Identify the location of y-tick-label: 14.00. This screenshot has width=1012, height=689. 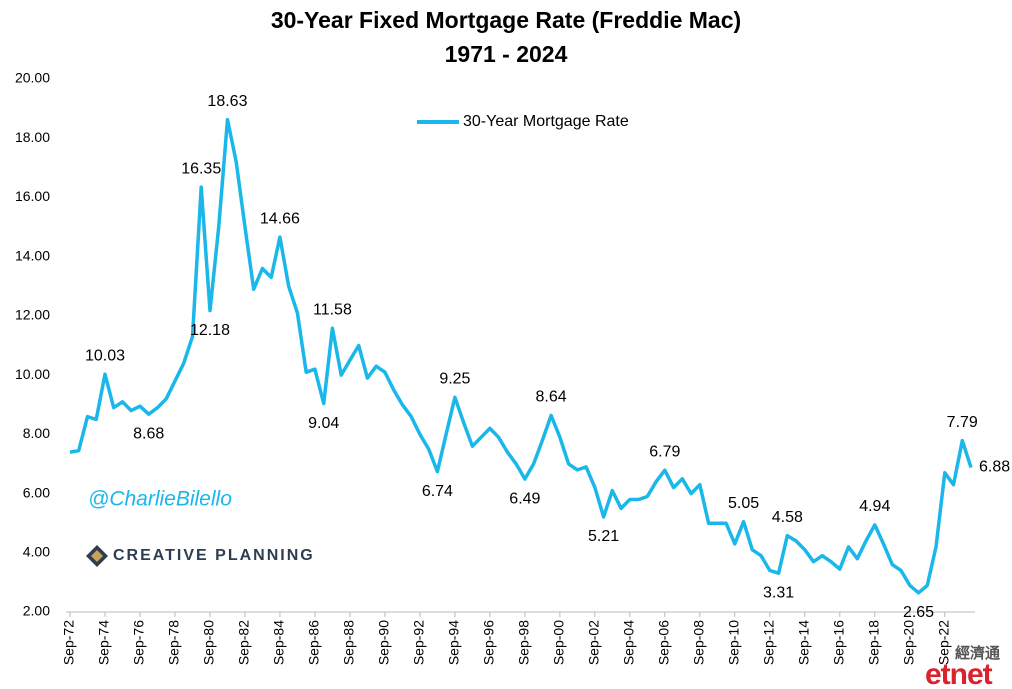
(32, 255).